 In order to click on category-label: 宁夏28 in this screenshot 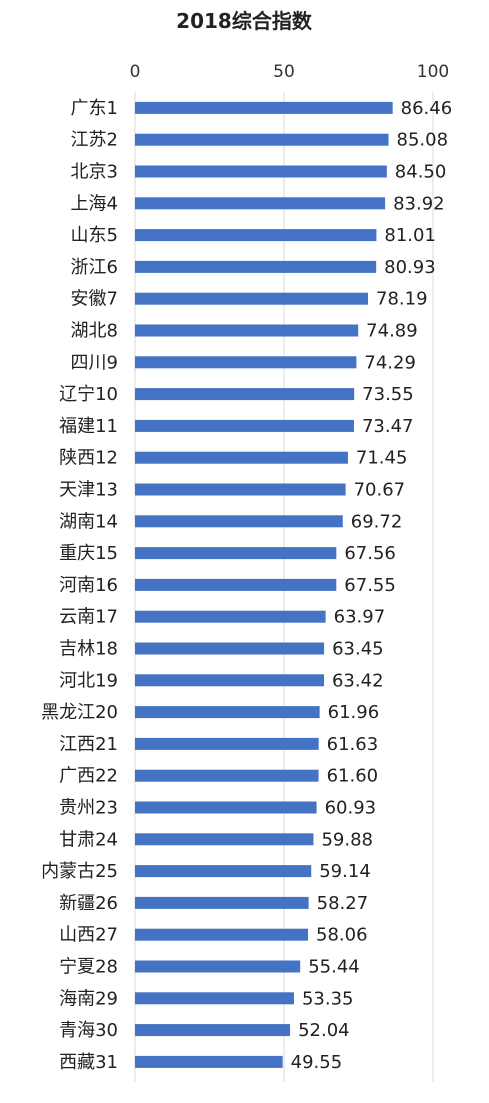, I will do `click(88, 967)`.